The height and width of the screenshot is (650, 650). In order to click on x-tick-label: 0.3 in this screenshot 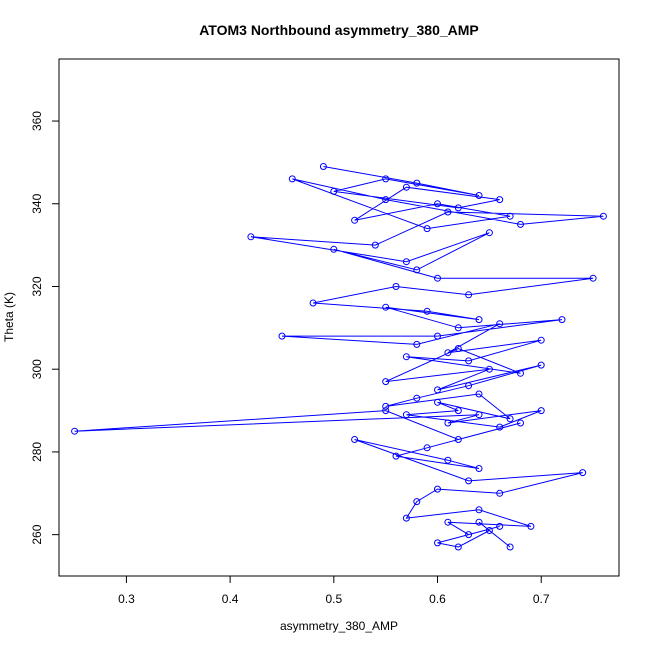, I will do `click(126, 599)`.